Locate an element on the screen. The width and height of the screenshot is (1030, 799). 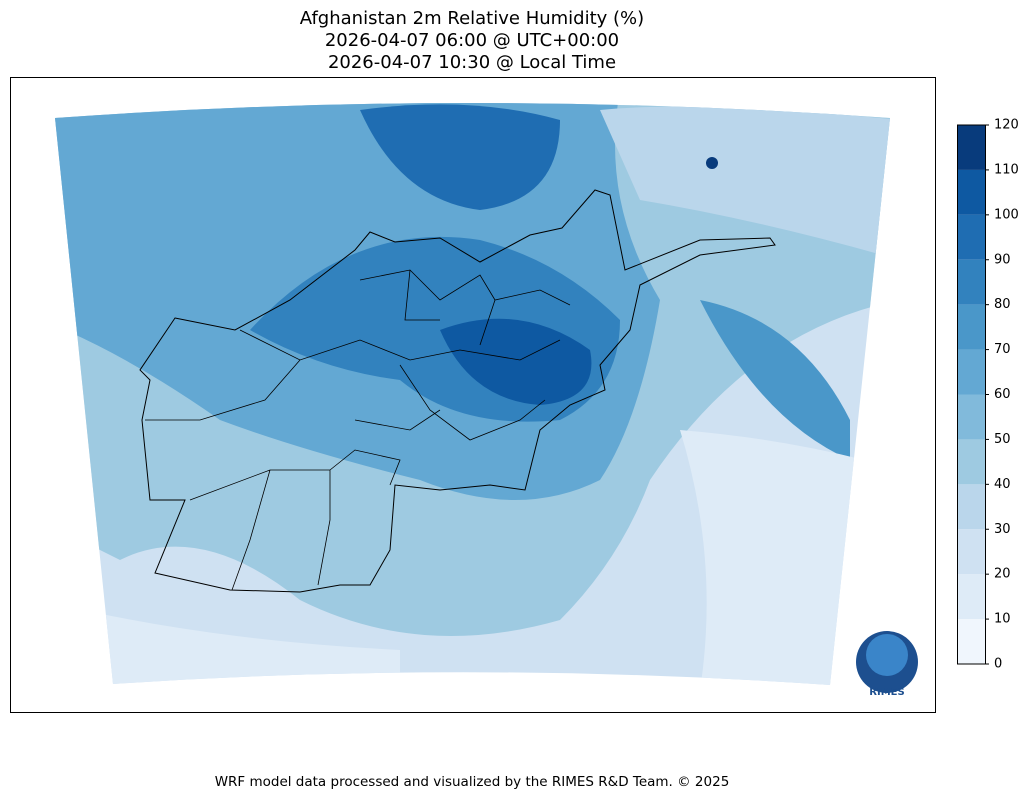
colorbar: 0 10 20 30 40 50 60 70 80 90 100 110 120 is located at coordinates (988, 395).